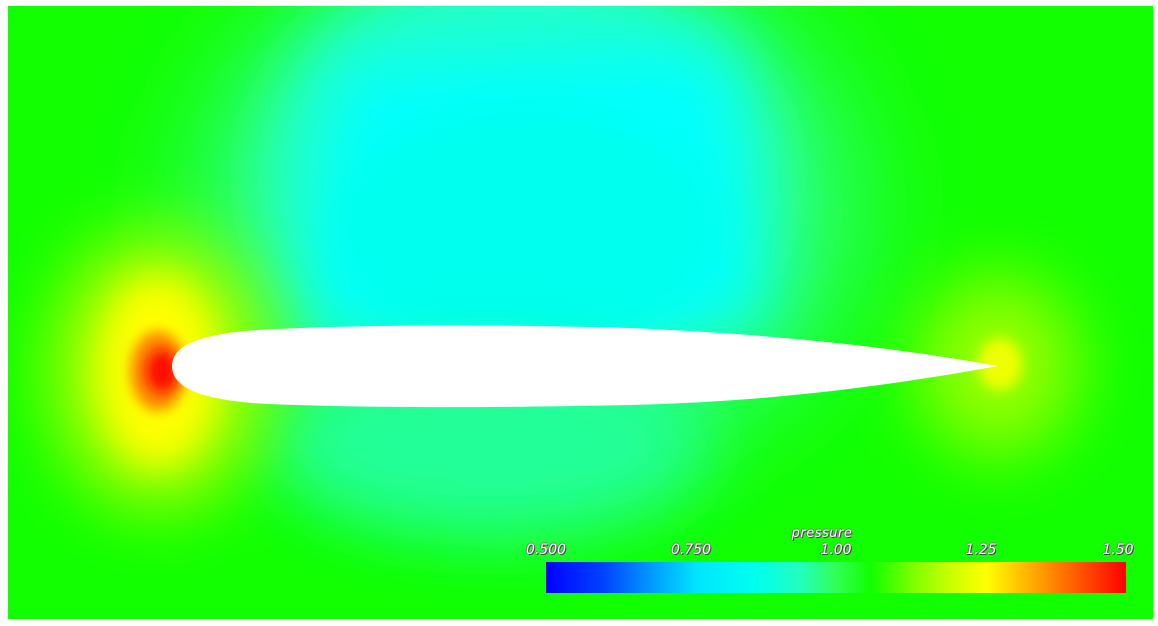  Describe the element at coordinates (981, 550) in the screenshot. I see `colorbar-tick-label: 1.25` at that location.